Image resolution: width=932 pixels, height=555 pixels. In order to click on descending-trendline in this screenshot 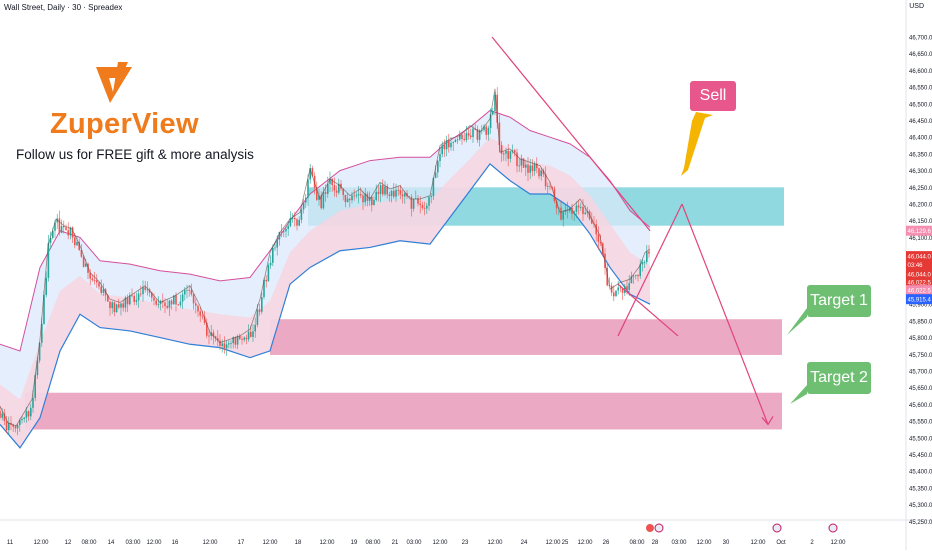, I will do `click(571, 134)`.